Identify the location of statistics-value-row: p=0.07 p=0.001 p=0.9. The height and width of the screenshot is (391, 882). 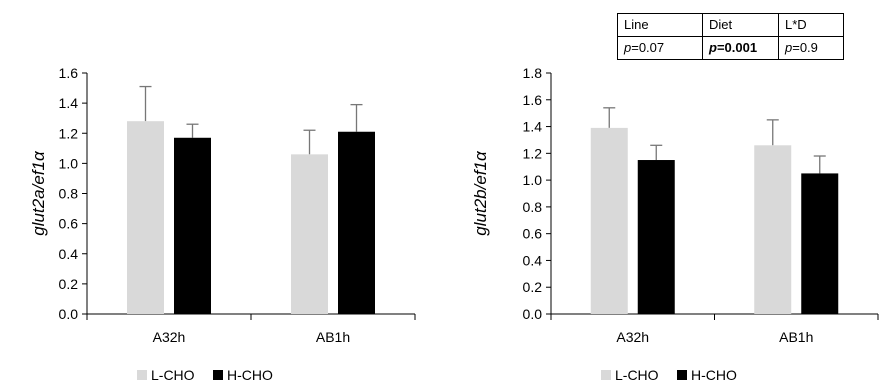
(730, 48).